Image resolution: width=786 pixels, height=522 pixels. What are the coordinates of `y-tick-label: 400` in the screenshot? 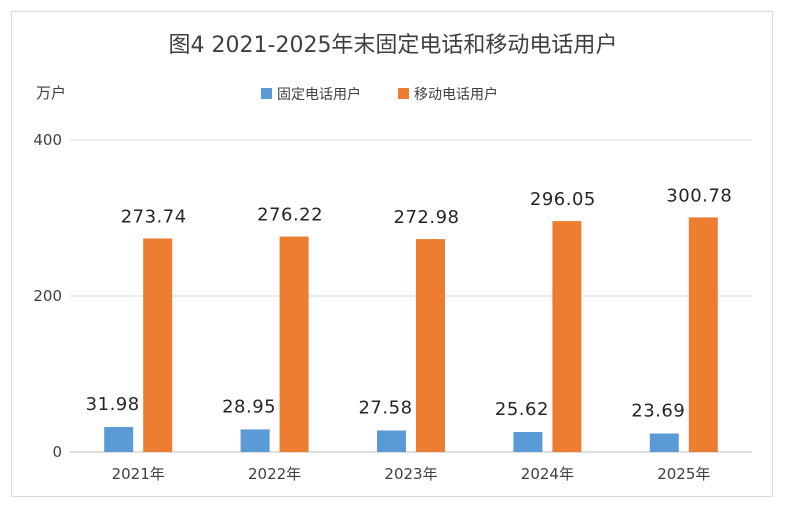 It's located at (47, 140).